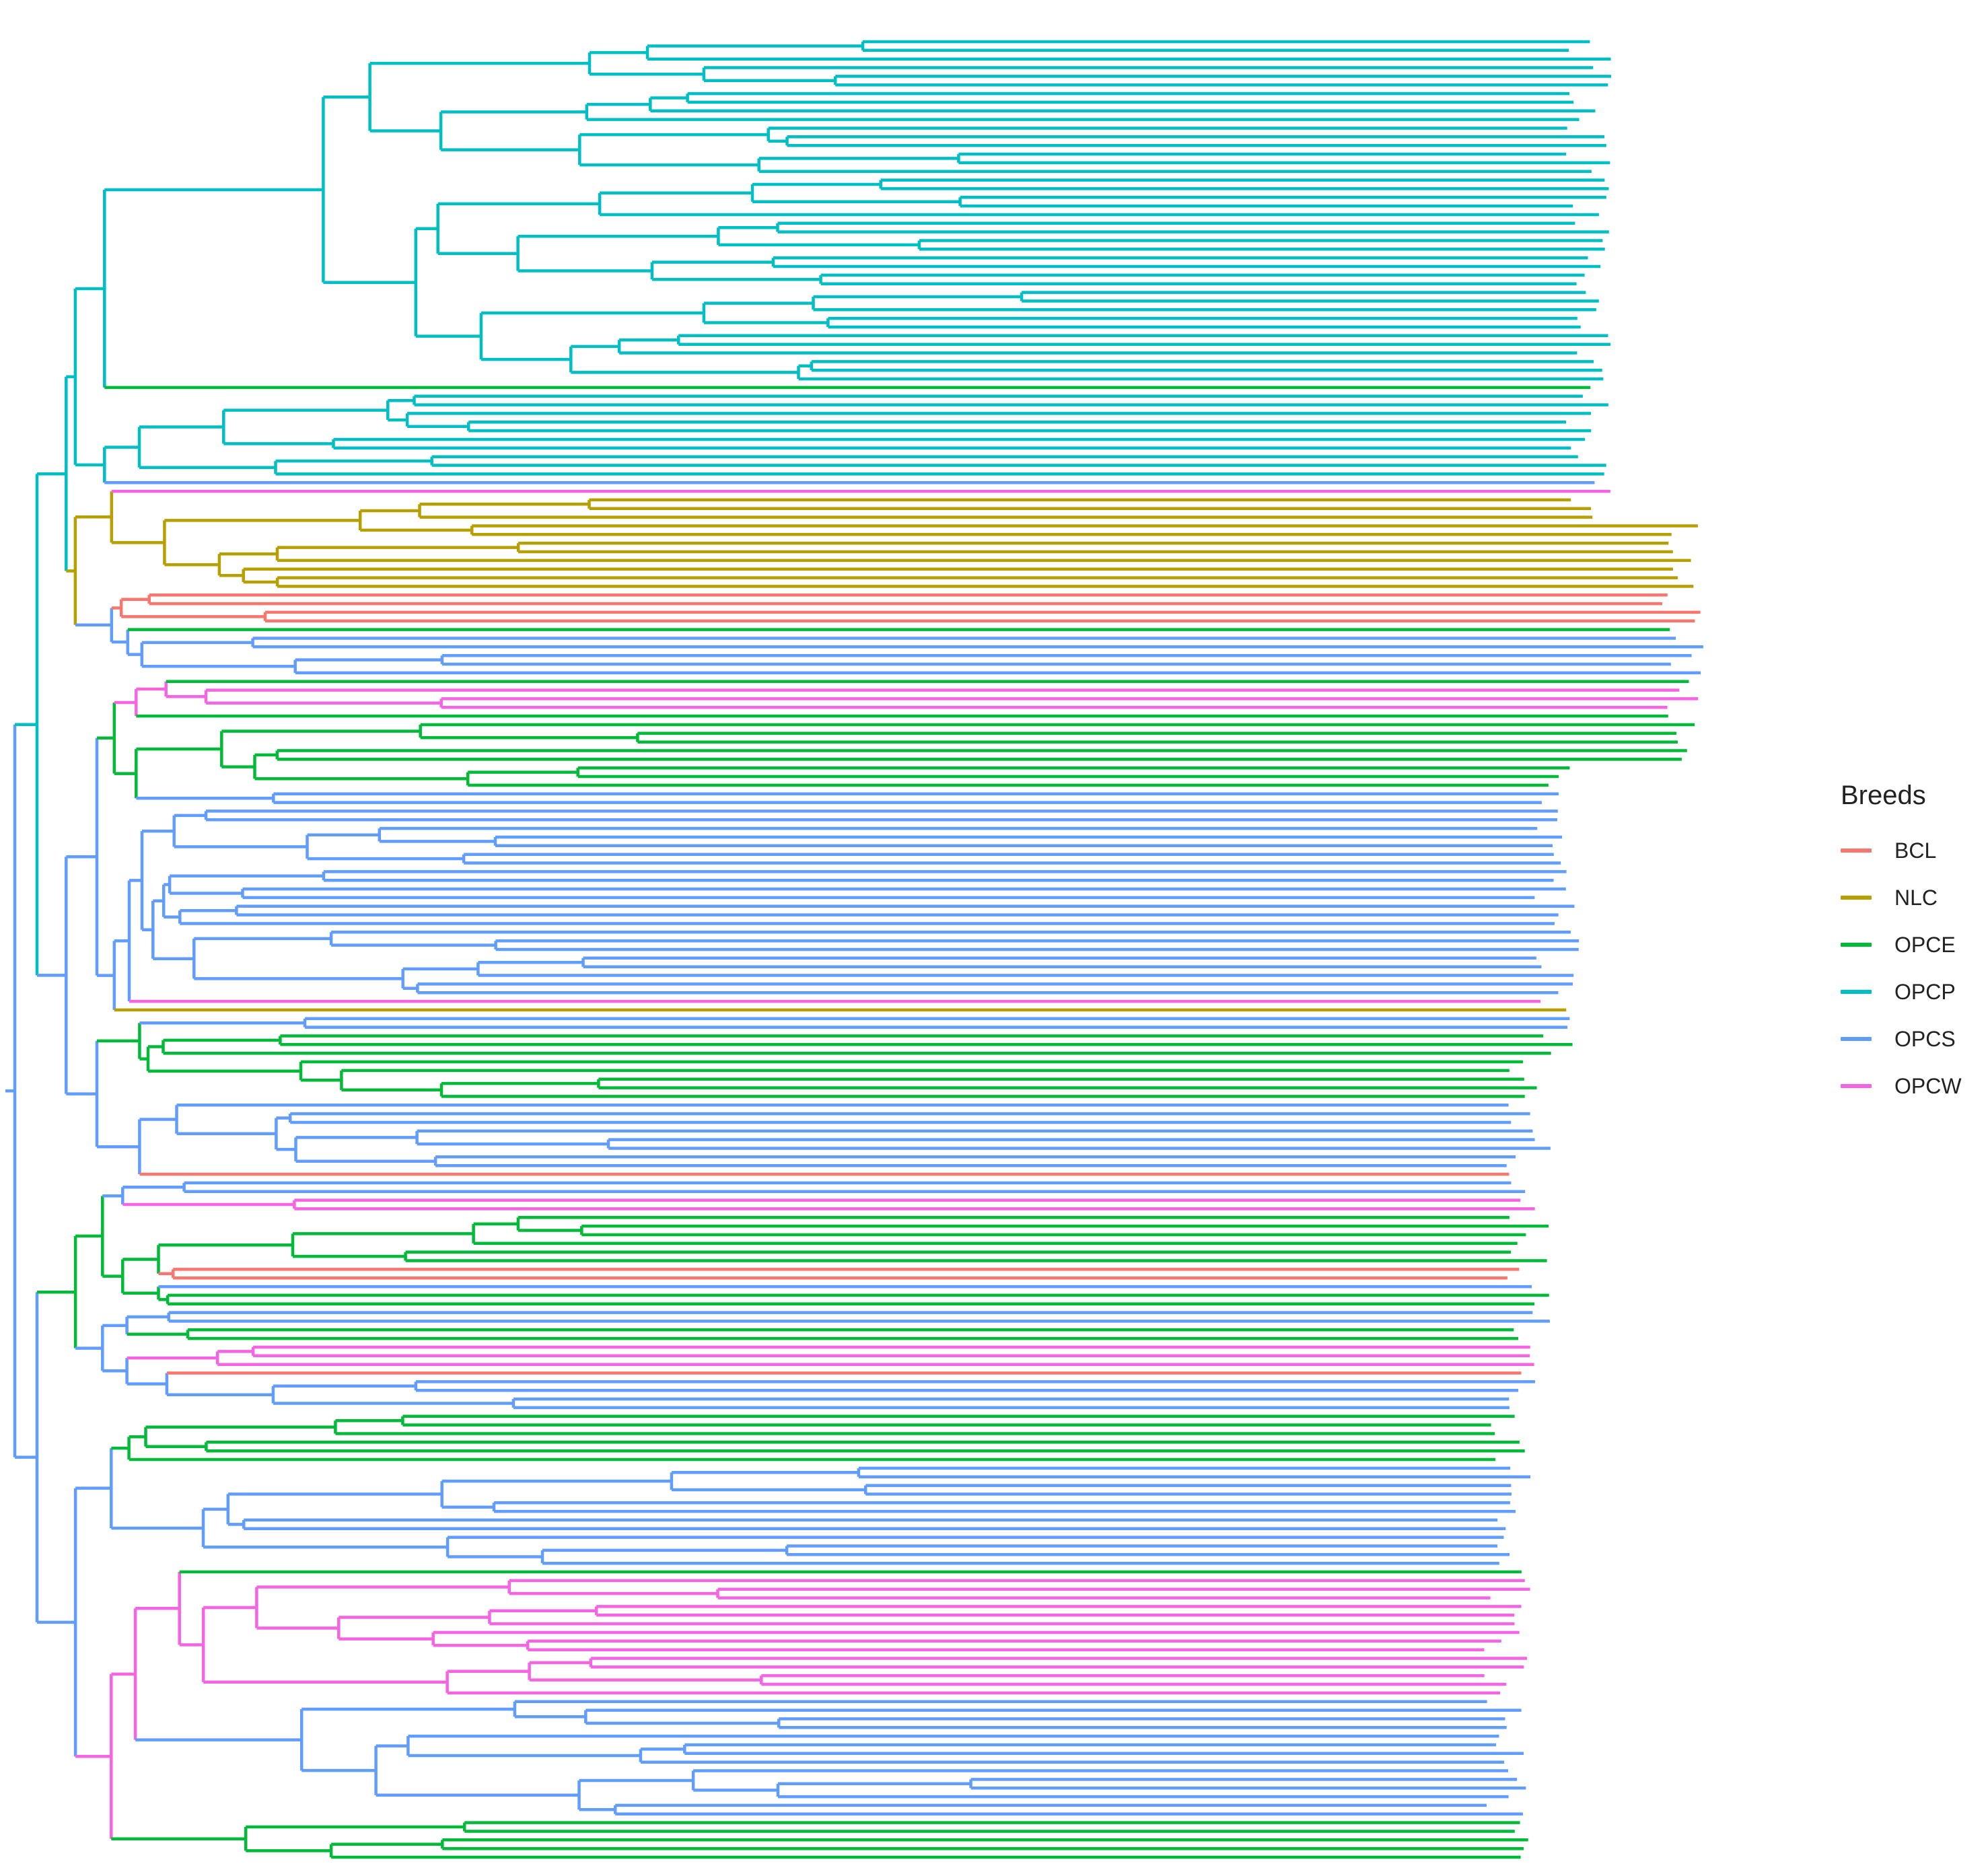  What do you see at coordinates (1883, 795) in the screenshot?
I see `legend-title: Breeds` at bounding box center [1883, 795].